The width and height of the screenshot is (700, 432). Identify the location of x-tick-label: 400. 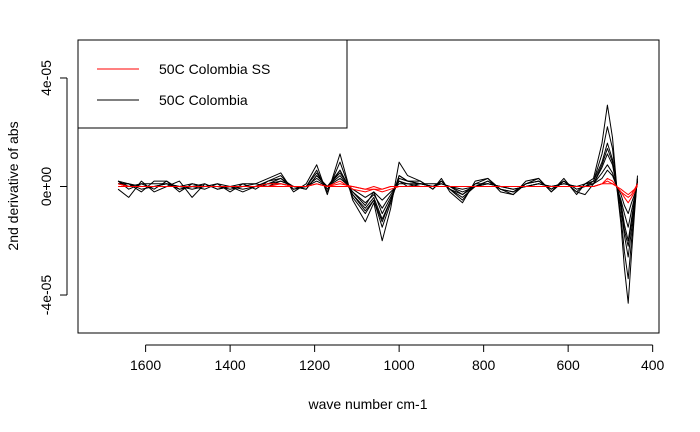
(653, 365).